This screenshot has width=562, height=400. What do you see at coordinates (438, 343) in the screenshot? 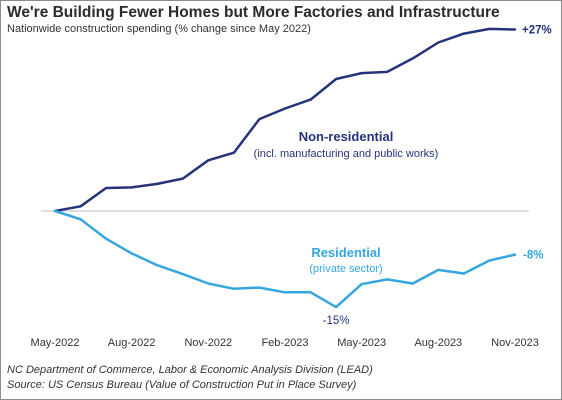
I see `x-tick-label: Aug-2023` at bounding box center [438, 343].